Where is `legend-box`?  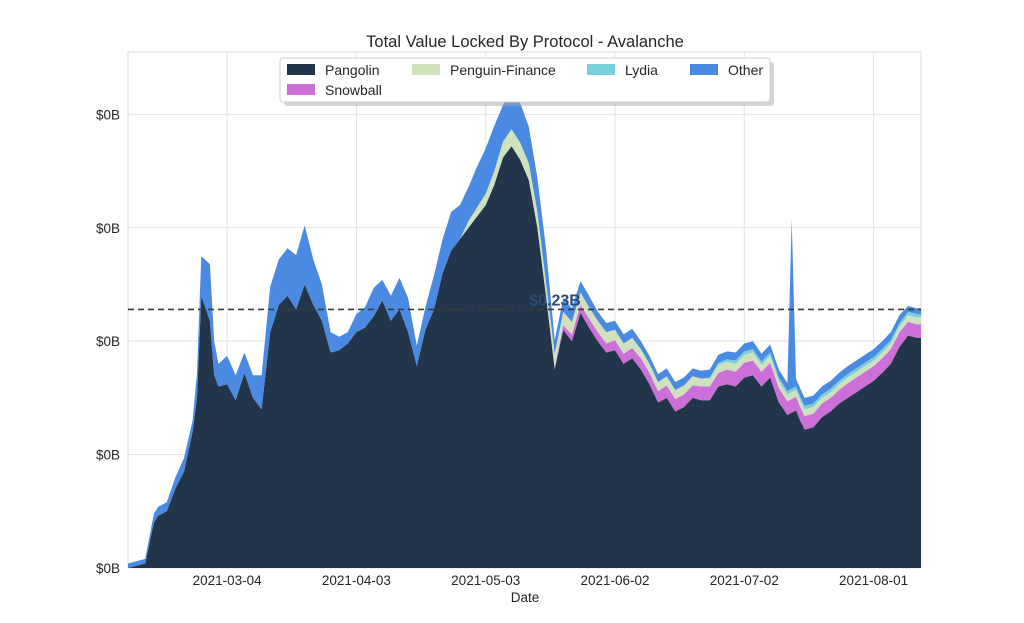
legend-box is located at coordinates (525, 80).